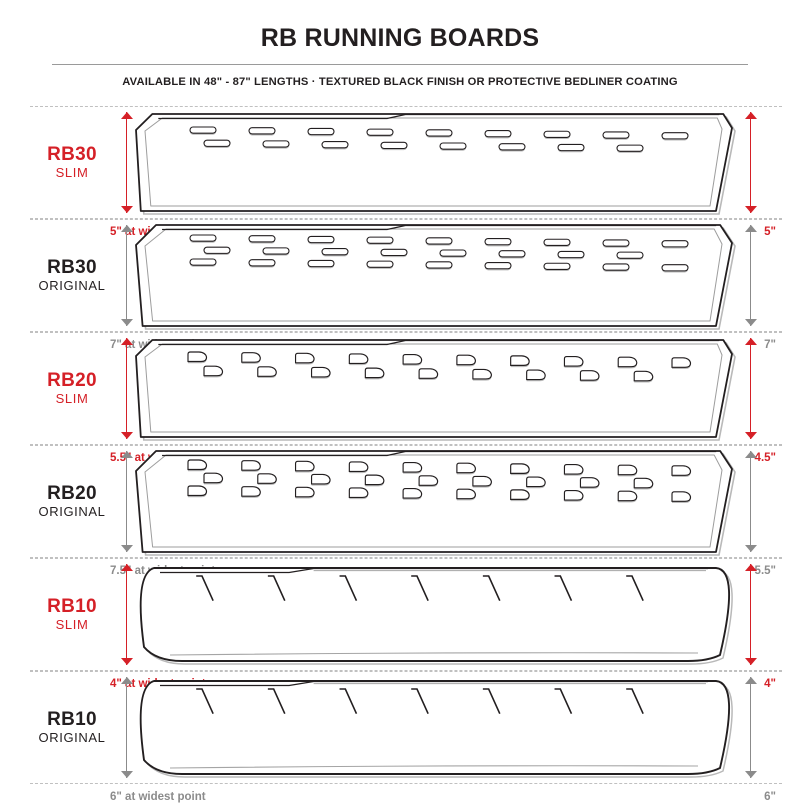 The width and height of the screenshot is (800, 803). I want to click on height-dimension-arrow-rb30-slim, so click(751, 162).